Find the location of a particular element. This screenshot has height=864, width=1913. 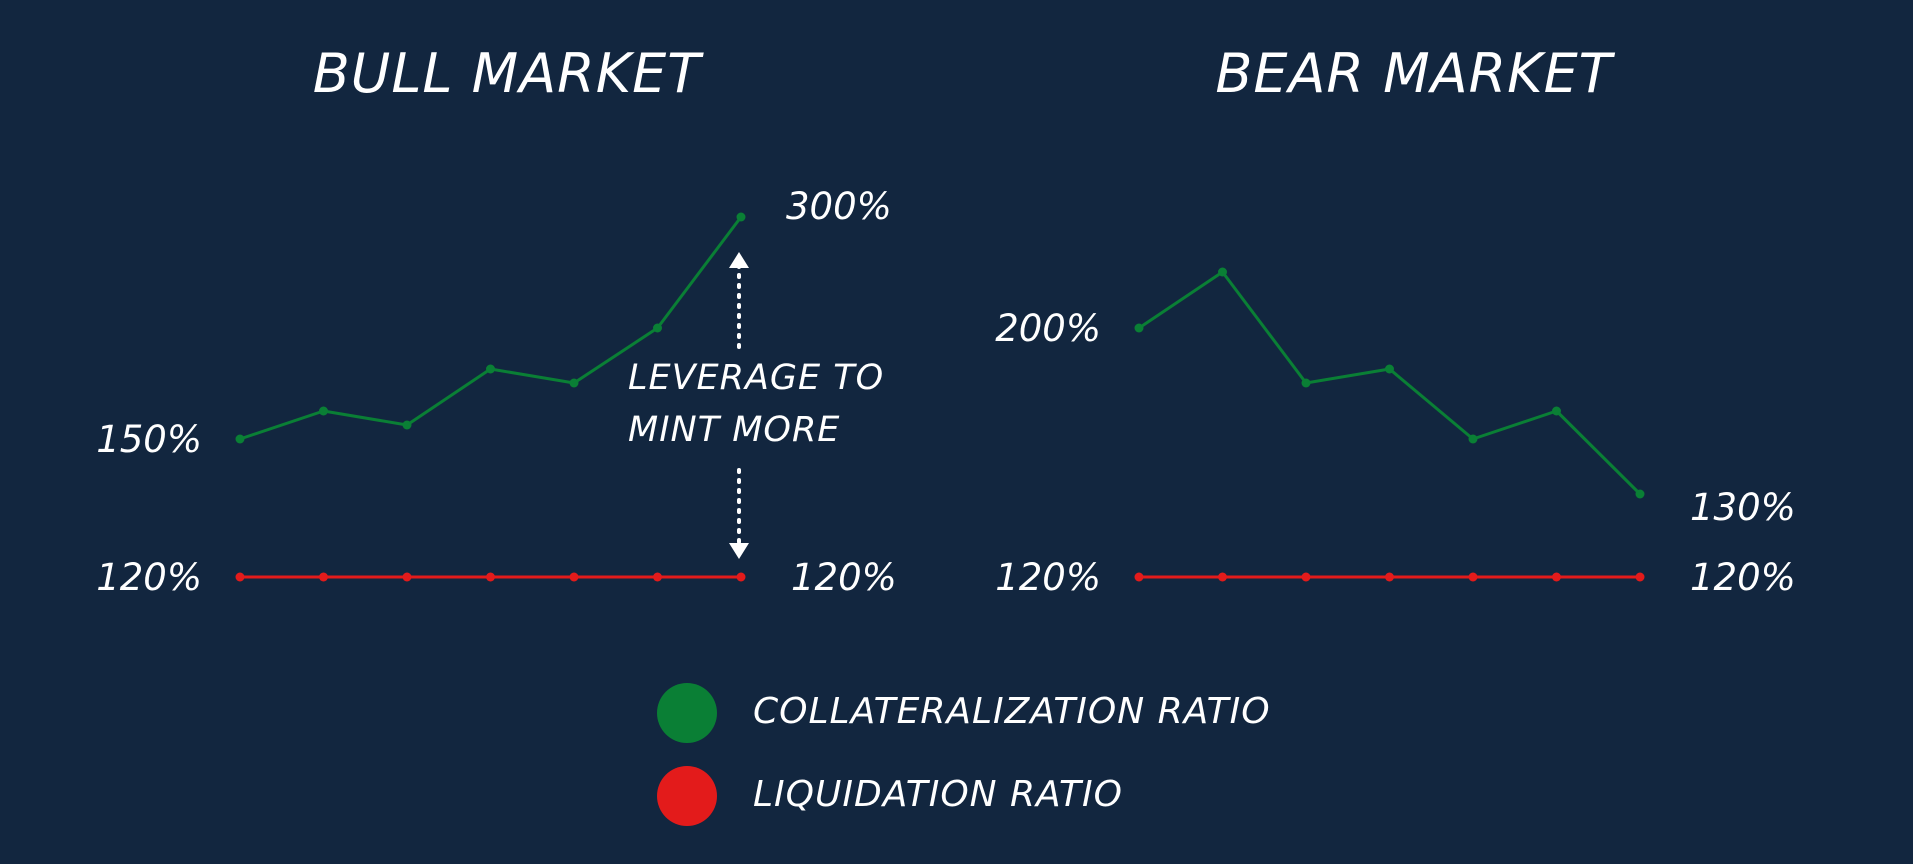

bull-collateral-start-label: 150% is located at coordinates (149, 439).